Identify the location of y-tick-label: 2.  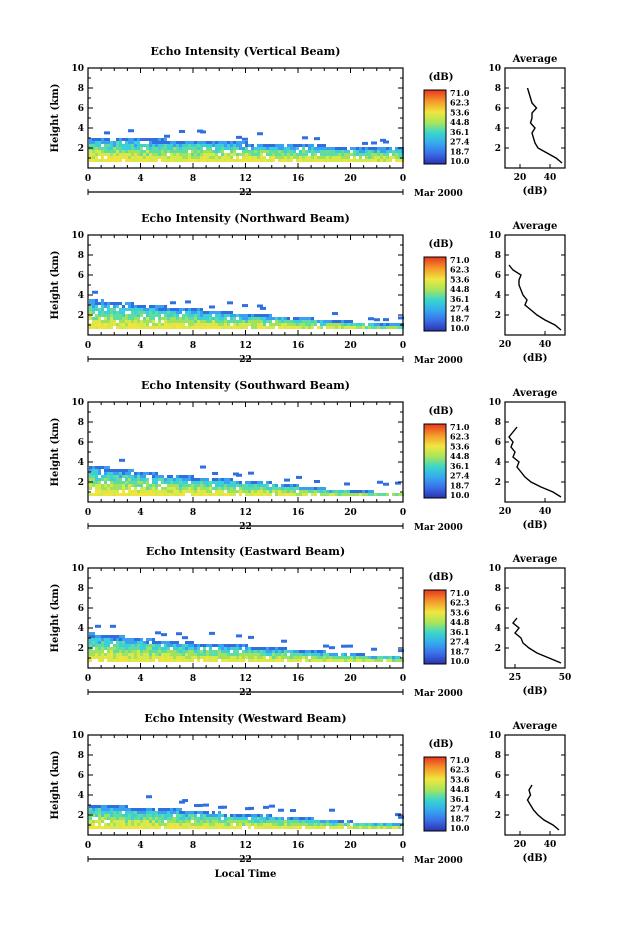
(81, 816).